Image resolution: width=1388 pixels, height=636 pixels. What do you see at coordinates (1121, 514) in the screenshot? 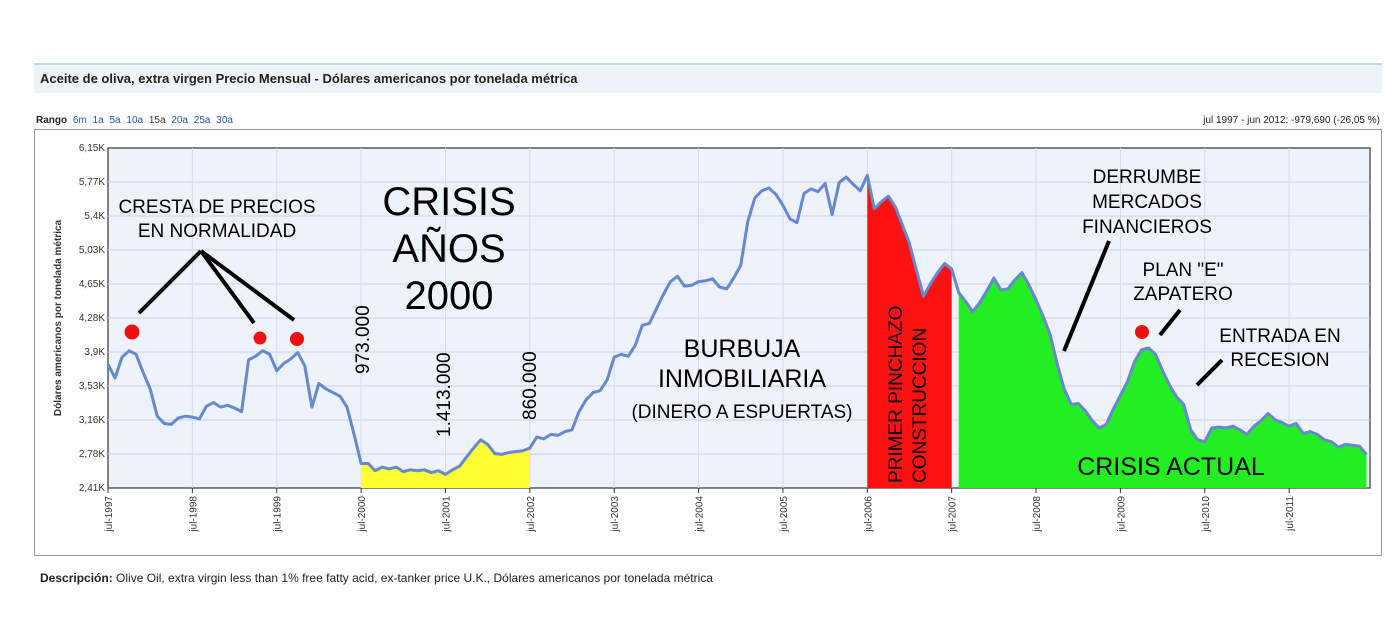
I see `x-tick-label: jul-2009` at bounding box center [1121, 514].